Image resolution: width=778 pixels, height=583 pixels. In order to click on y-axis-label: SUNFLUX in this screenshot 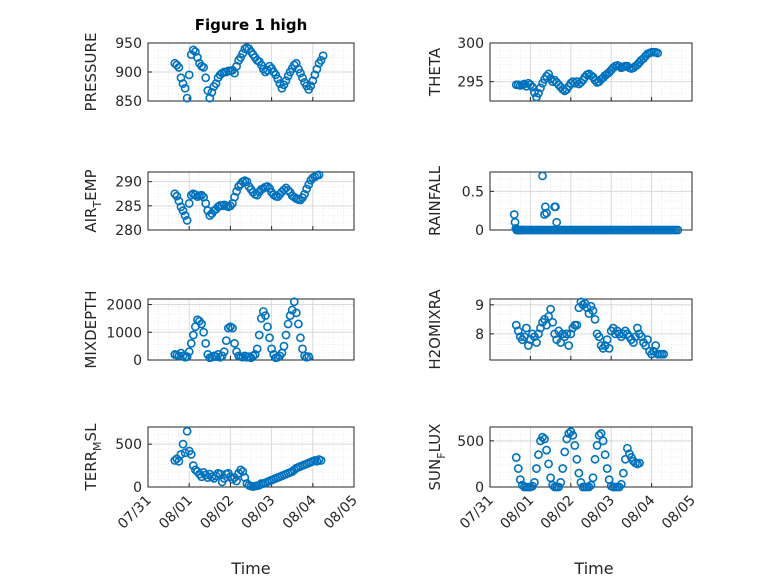, I will do `click(437, 457)`.